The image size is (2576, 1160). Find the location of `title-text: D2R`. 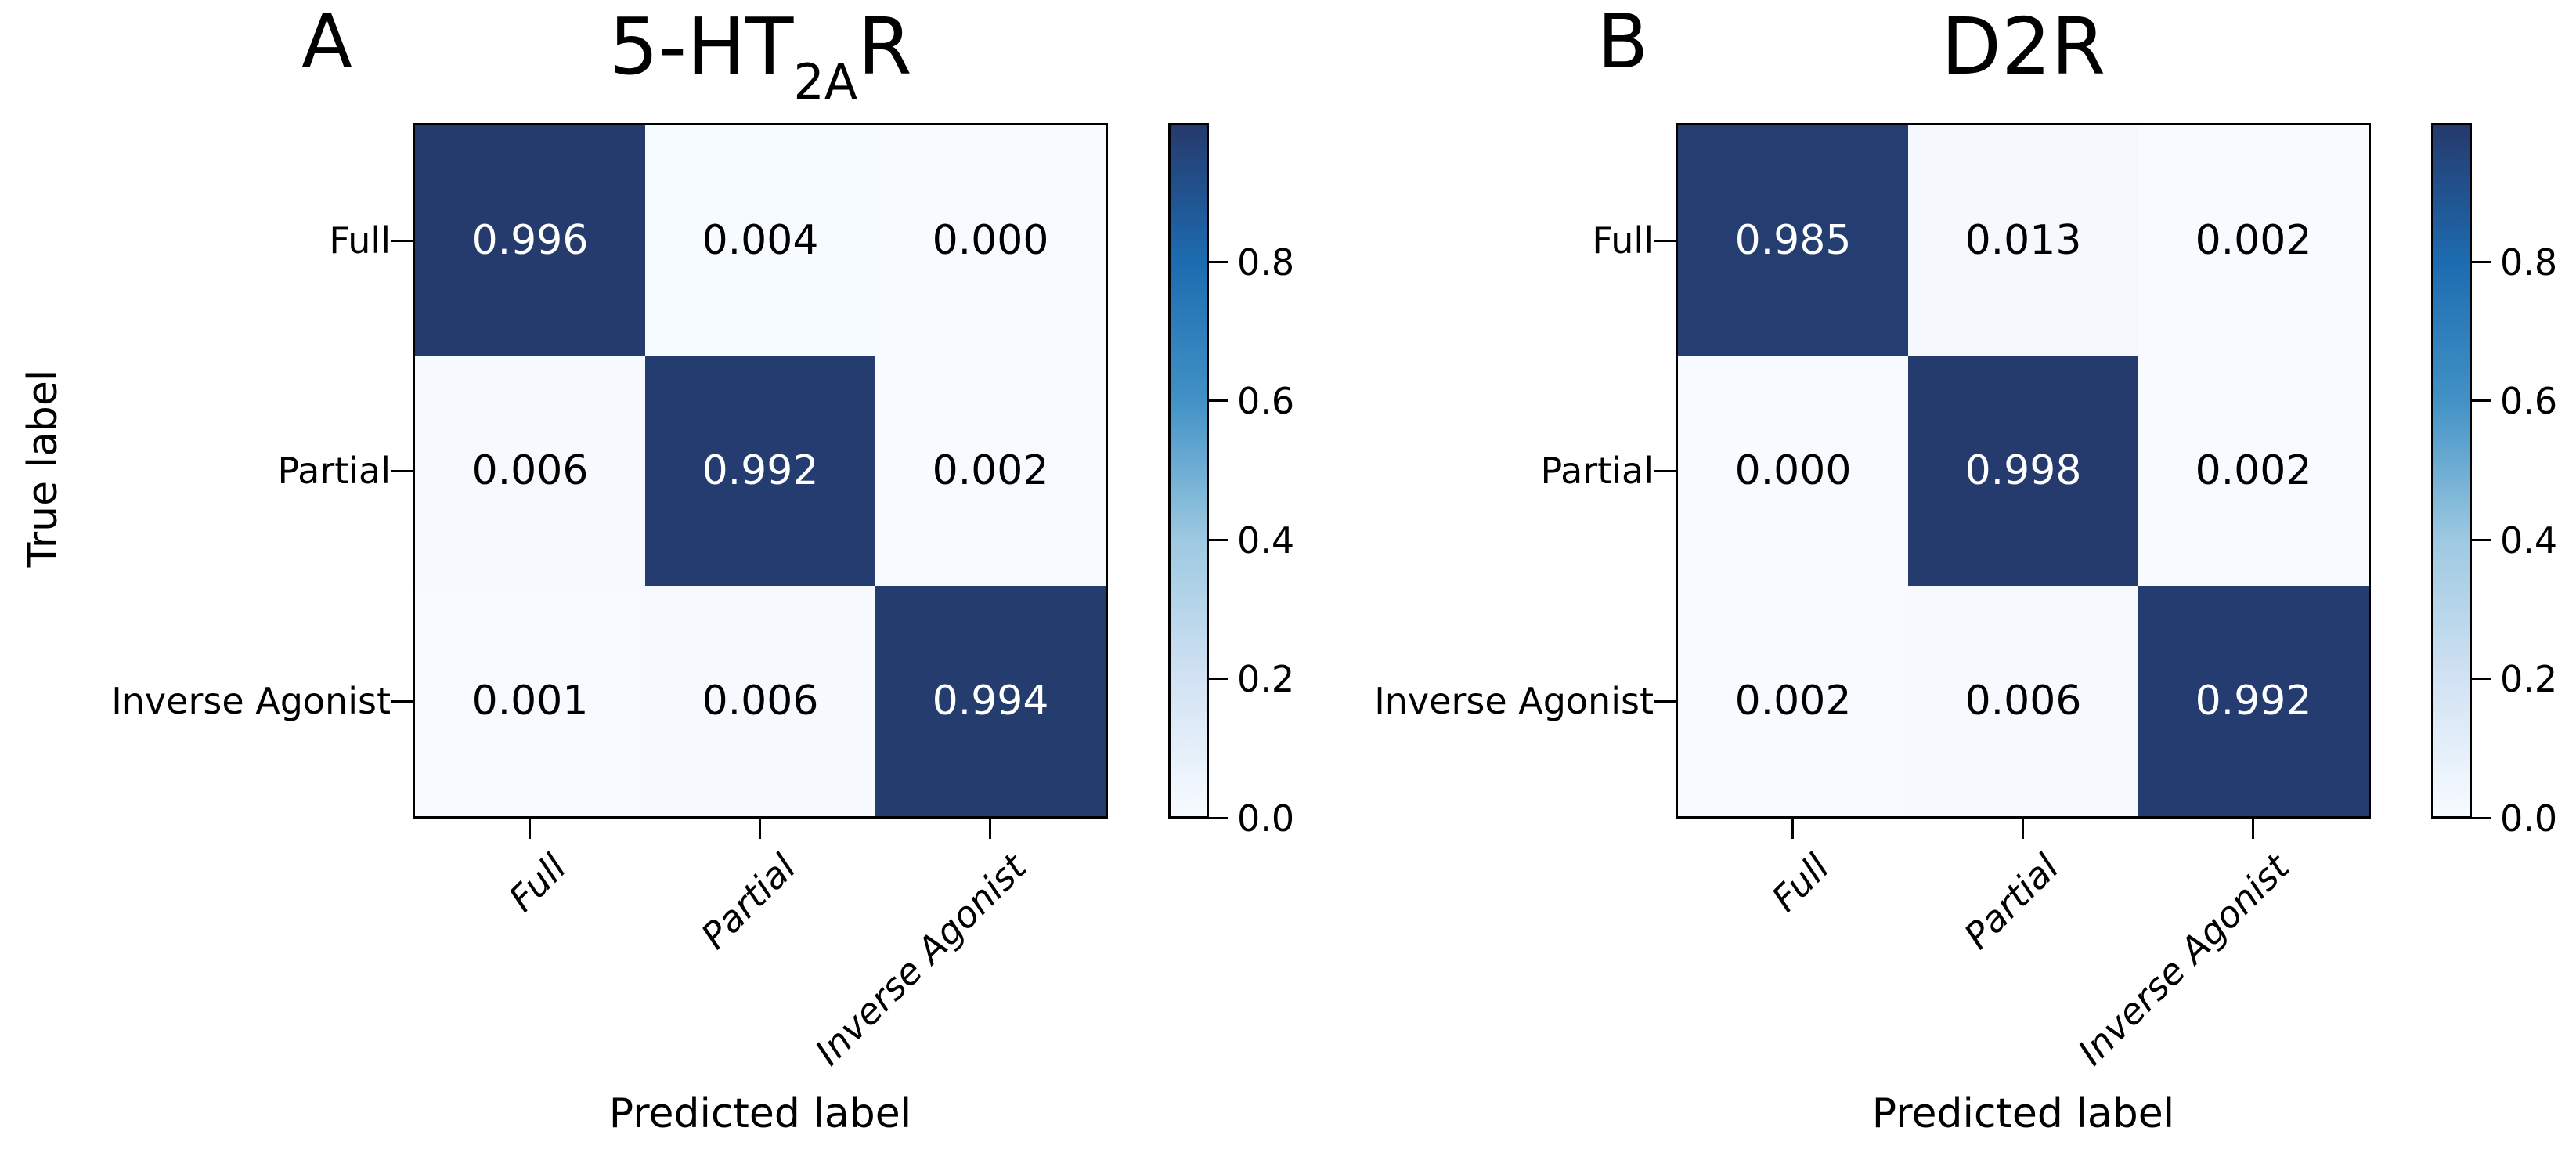

title-text: D2R is located at coordinates (2023, 46).